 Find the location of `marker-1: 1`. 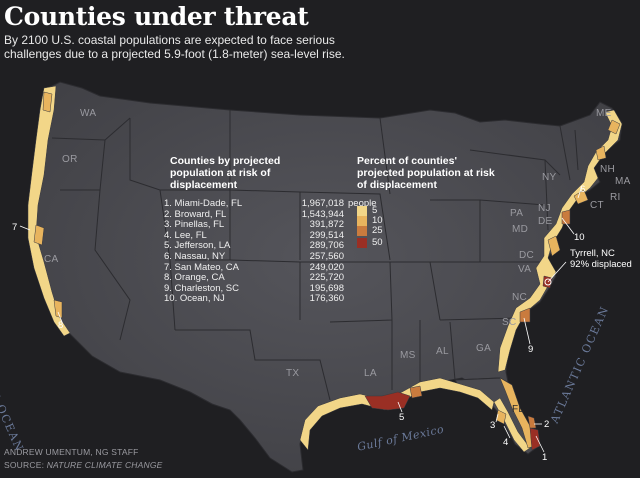

marker-1: 1 is located at coordinates (545, 457).